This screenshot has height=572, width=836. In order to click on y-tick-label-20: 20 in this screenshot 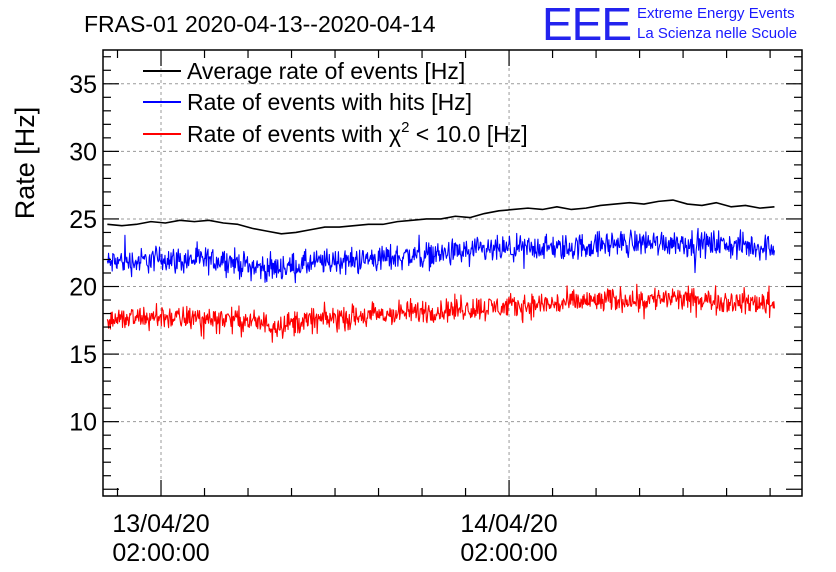, I will do `click(83, 288)`.